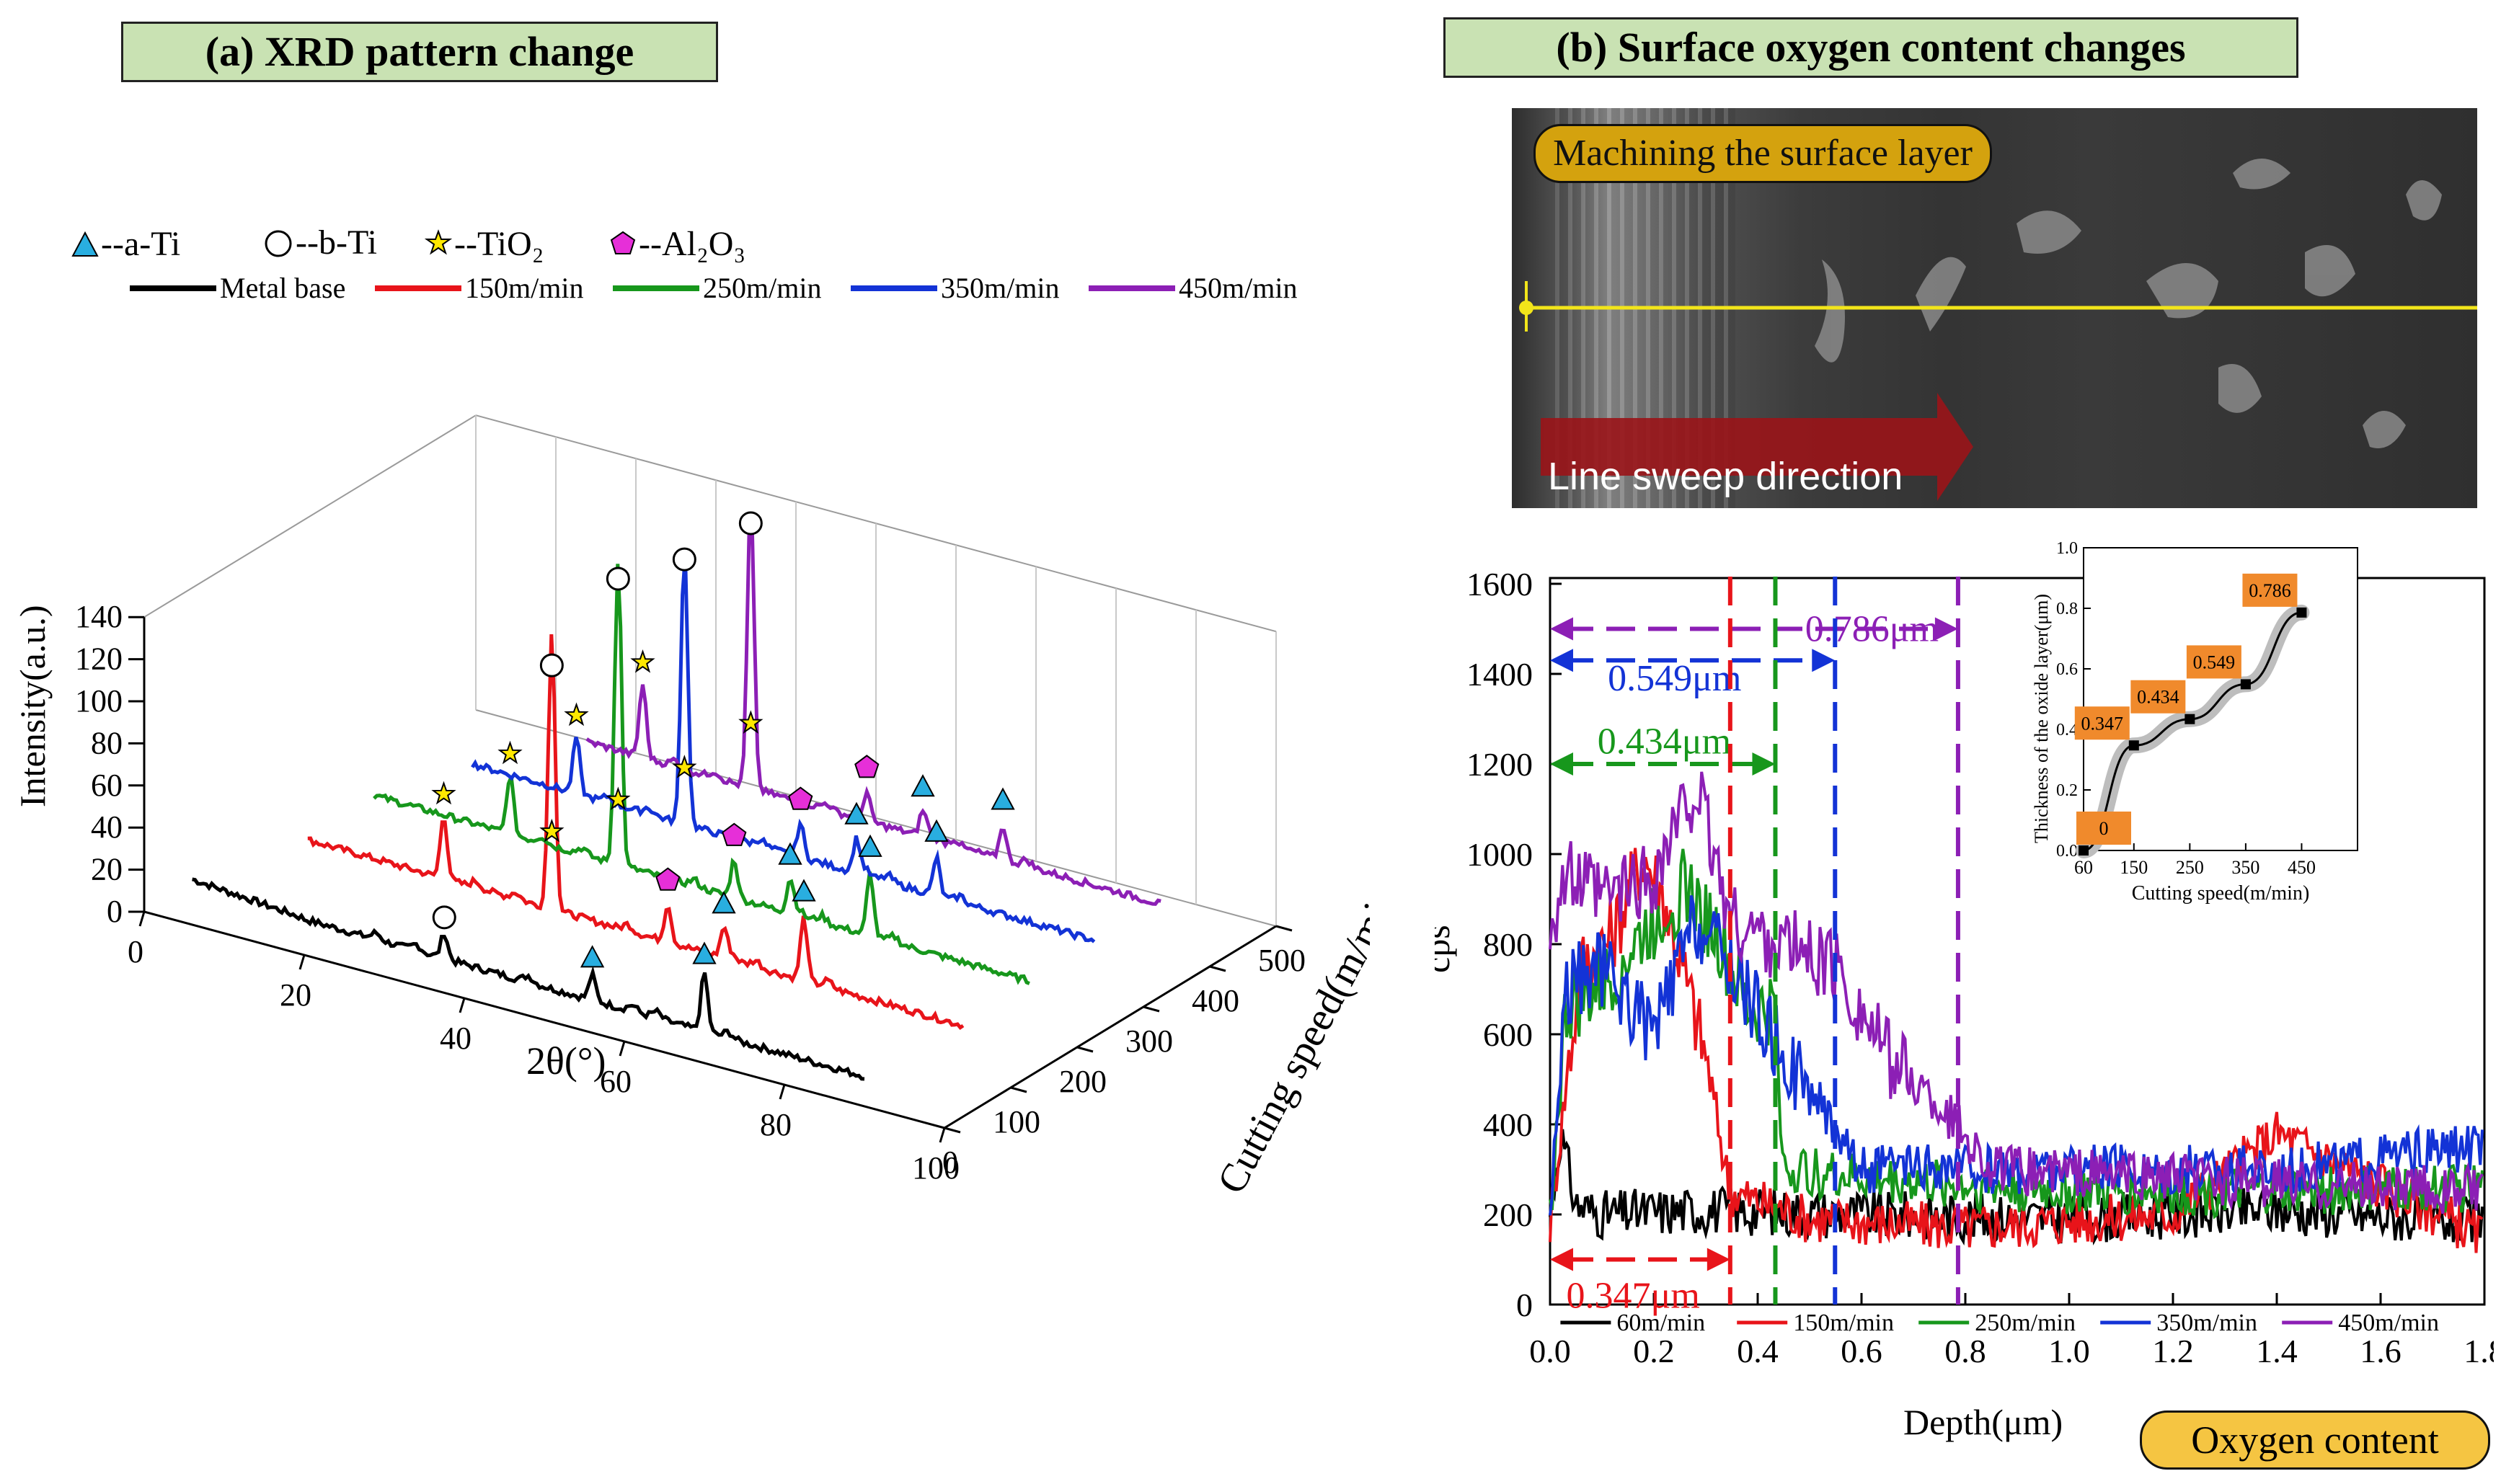 The image size is (2501, 1484). I want to click on x-tick-label: 1.0, so click(2069, 1351).